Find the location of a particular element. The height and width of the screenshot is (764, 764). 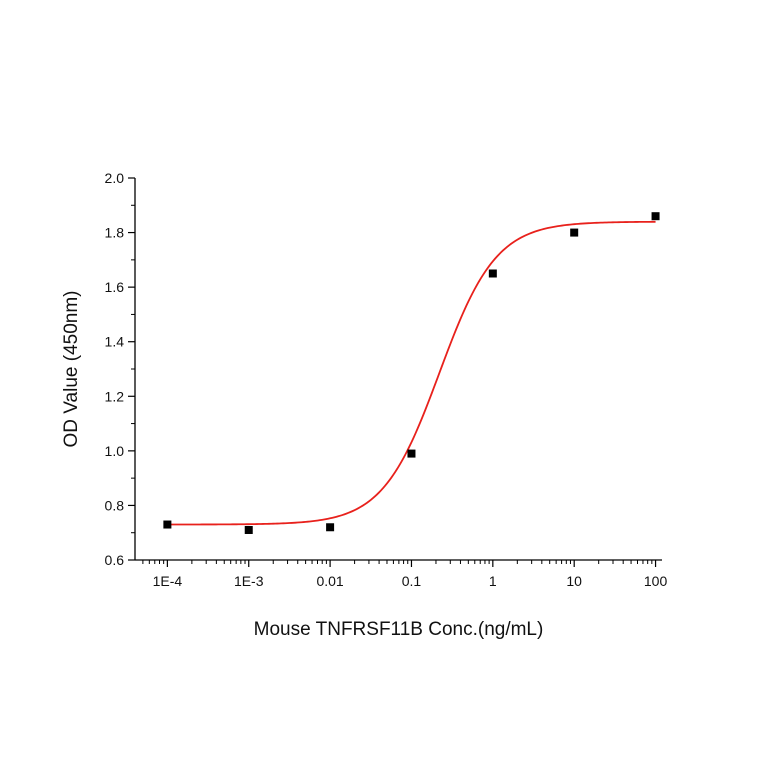

y-tick-label: 1.4 is located at coordinates (115, 342).